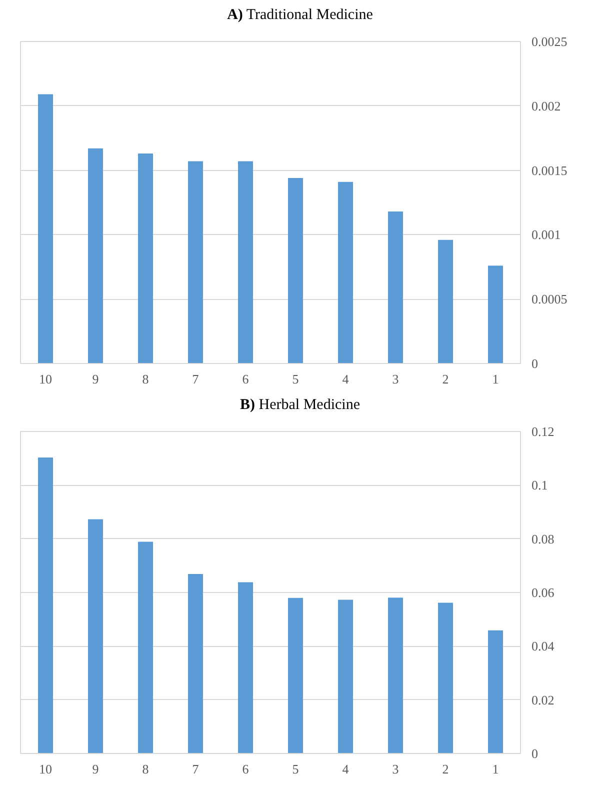  Describe the element at coordinates (543, 431) in the screenshot. I see `y-tick-label: 0.12` at that location.